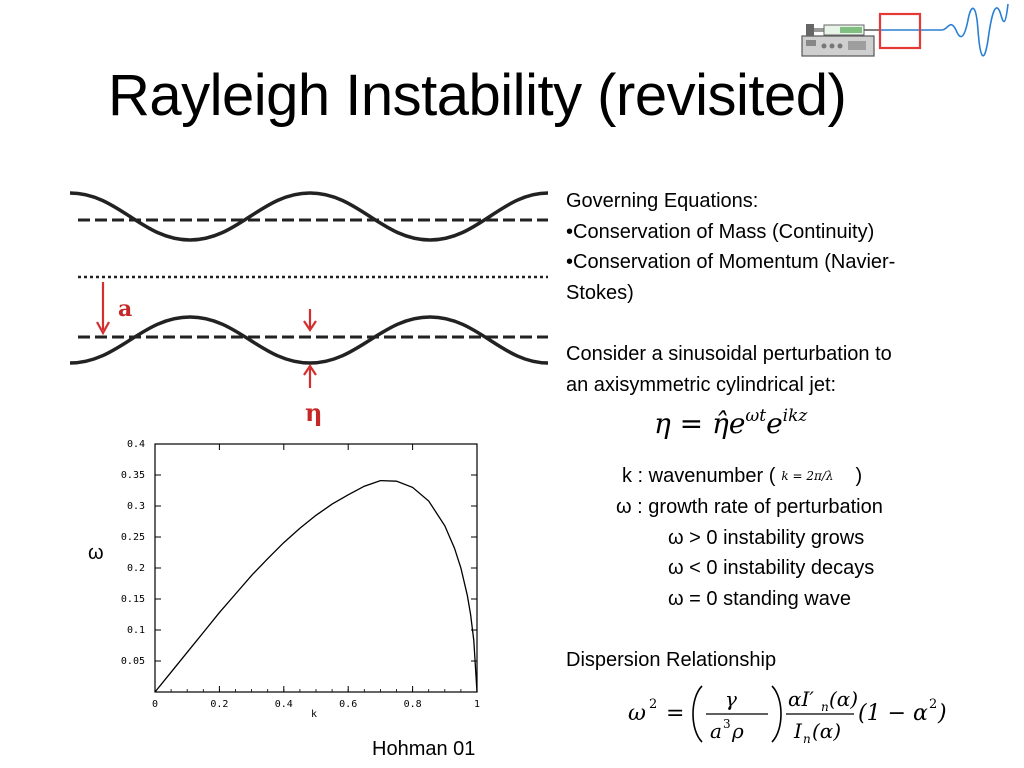 This screenshot has height=768, width=1024. What do you see at coordinates (720, 231) in the screenshot?
I see `mass-bullet: •Conservation of Mass (Continuity)` at bounding box center [720, 231].